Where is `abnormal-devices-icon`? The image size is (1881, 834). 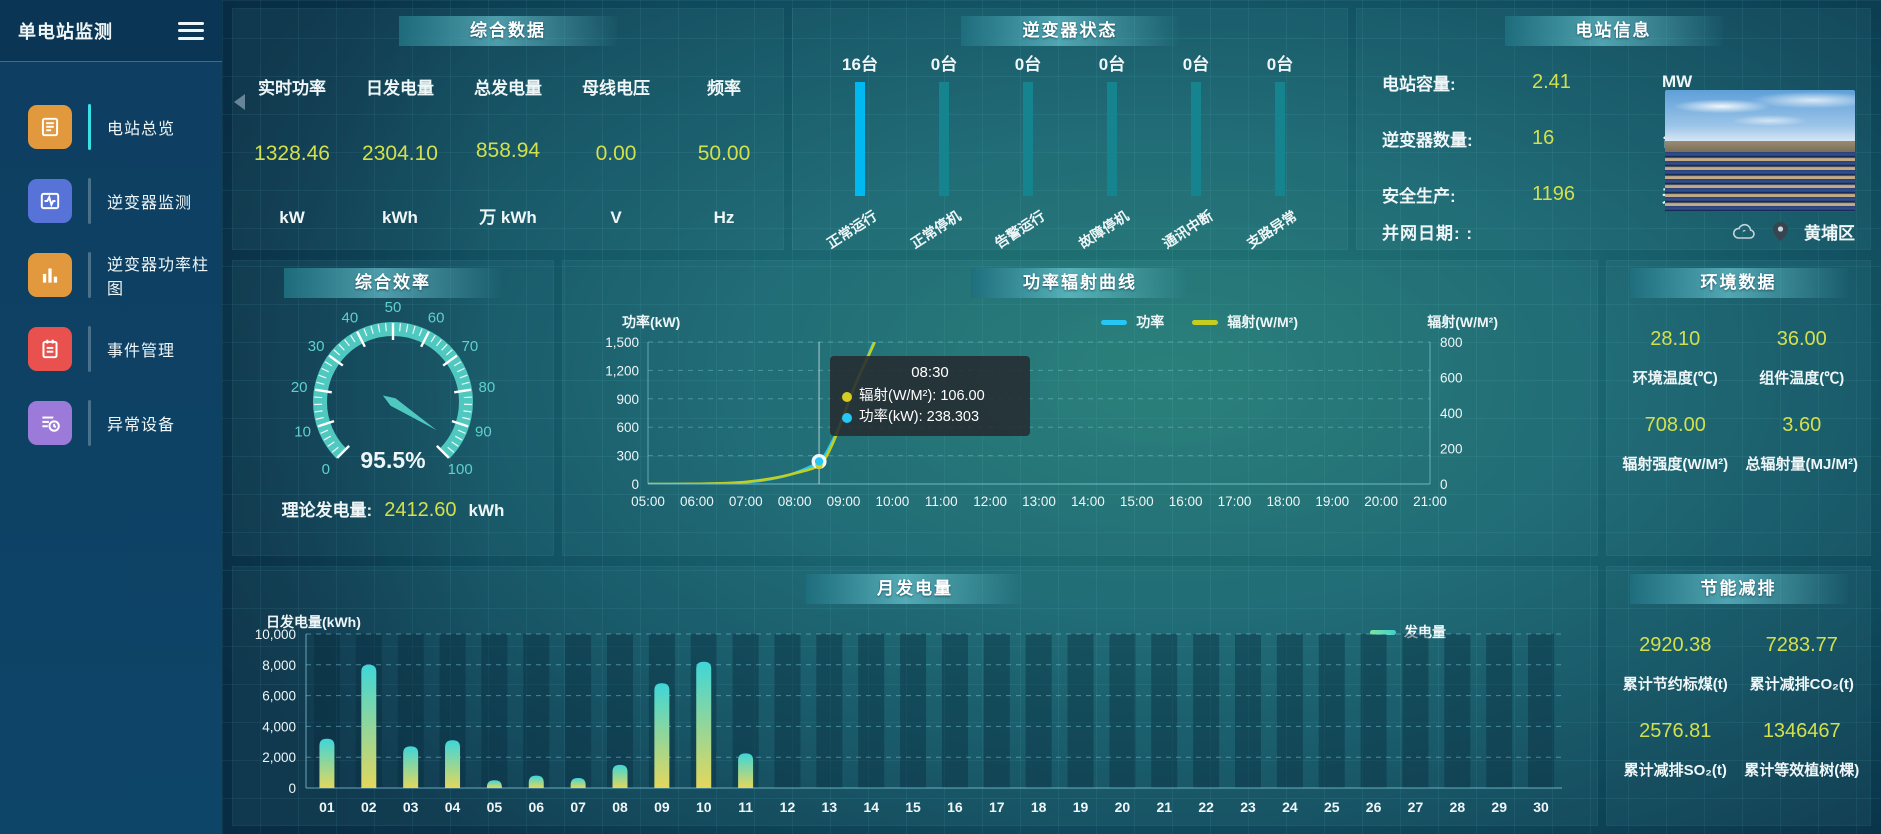 abnormal-devices-icon is located at coordinates (50, 423).